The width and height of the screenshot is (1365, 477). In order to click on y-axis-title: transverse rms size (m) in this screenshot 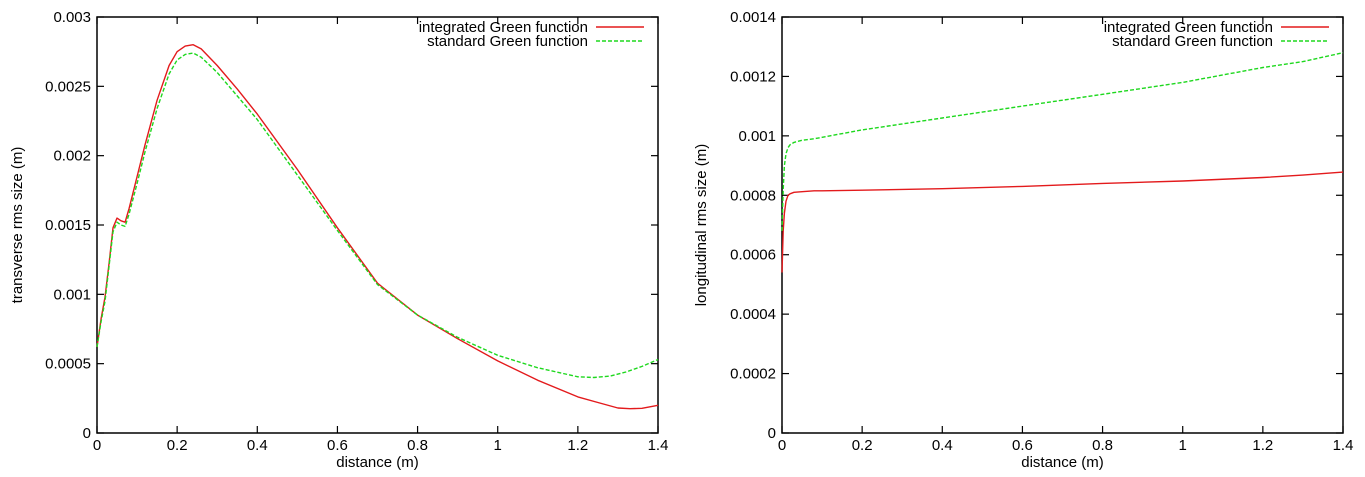, I will do `click(17, 225)`.